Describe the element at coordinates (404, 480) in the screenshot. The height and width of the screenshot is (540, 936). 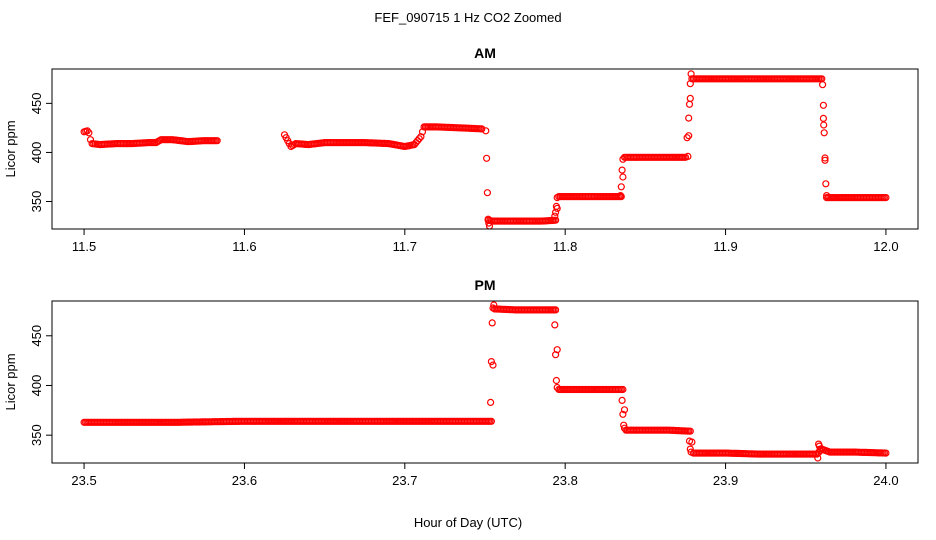
I see `x-tick-label: 23.7` at that location.